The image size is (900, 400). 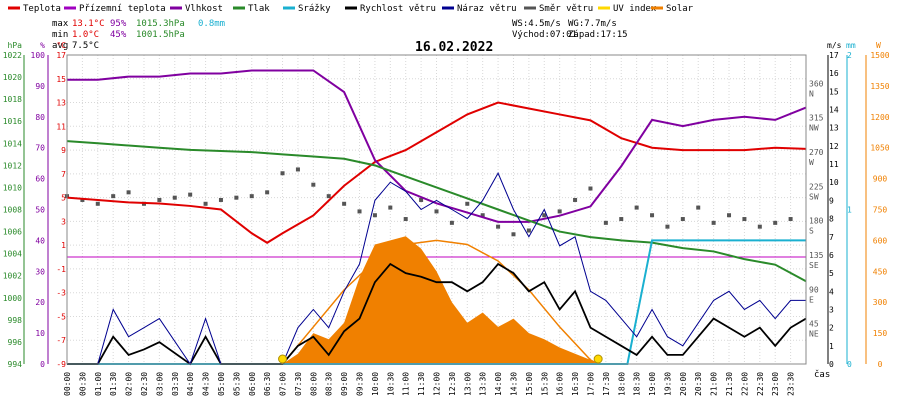 I want to click on wind-dir-degree: 90, so click(x=814, y=289).